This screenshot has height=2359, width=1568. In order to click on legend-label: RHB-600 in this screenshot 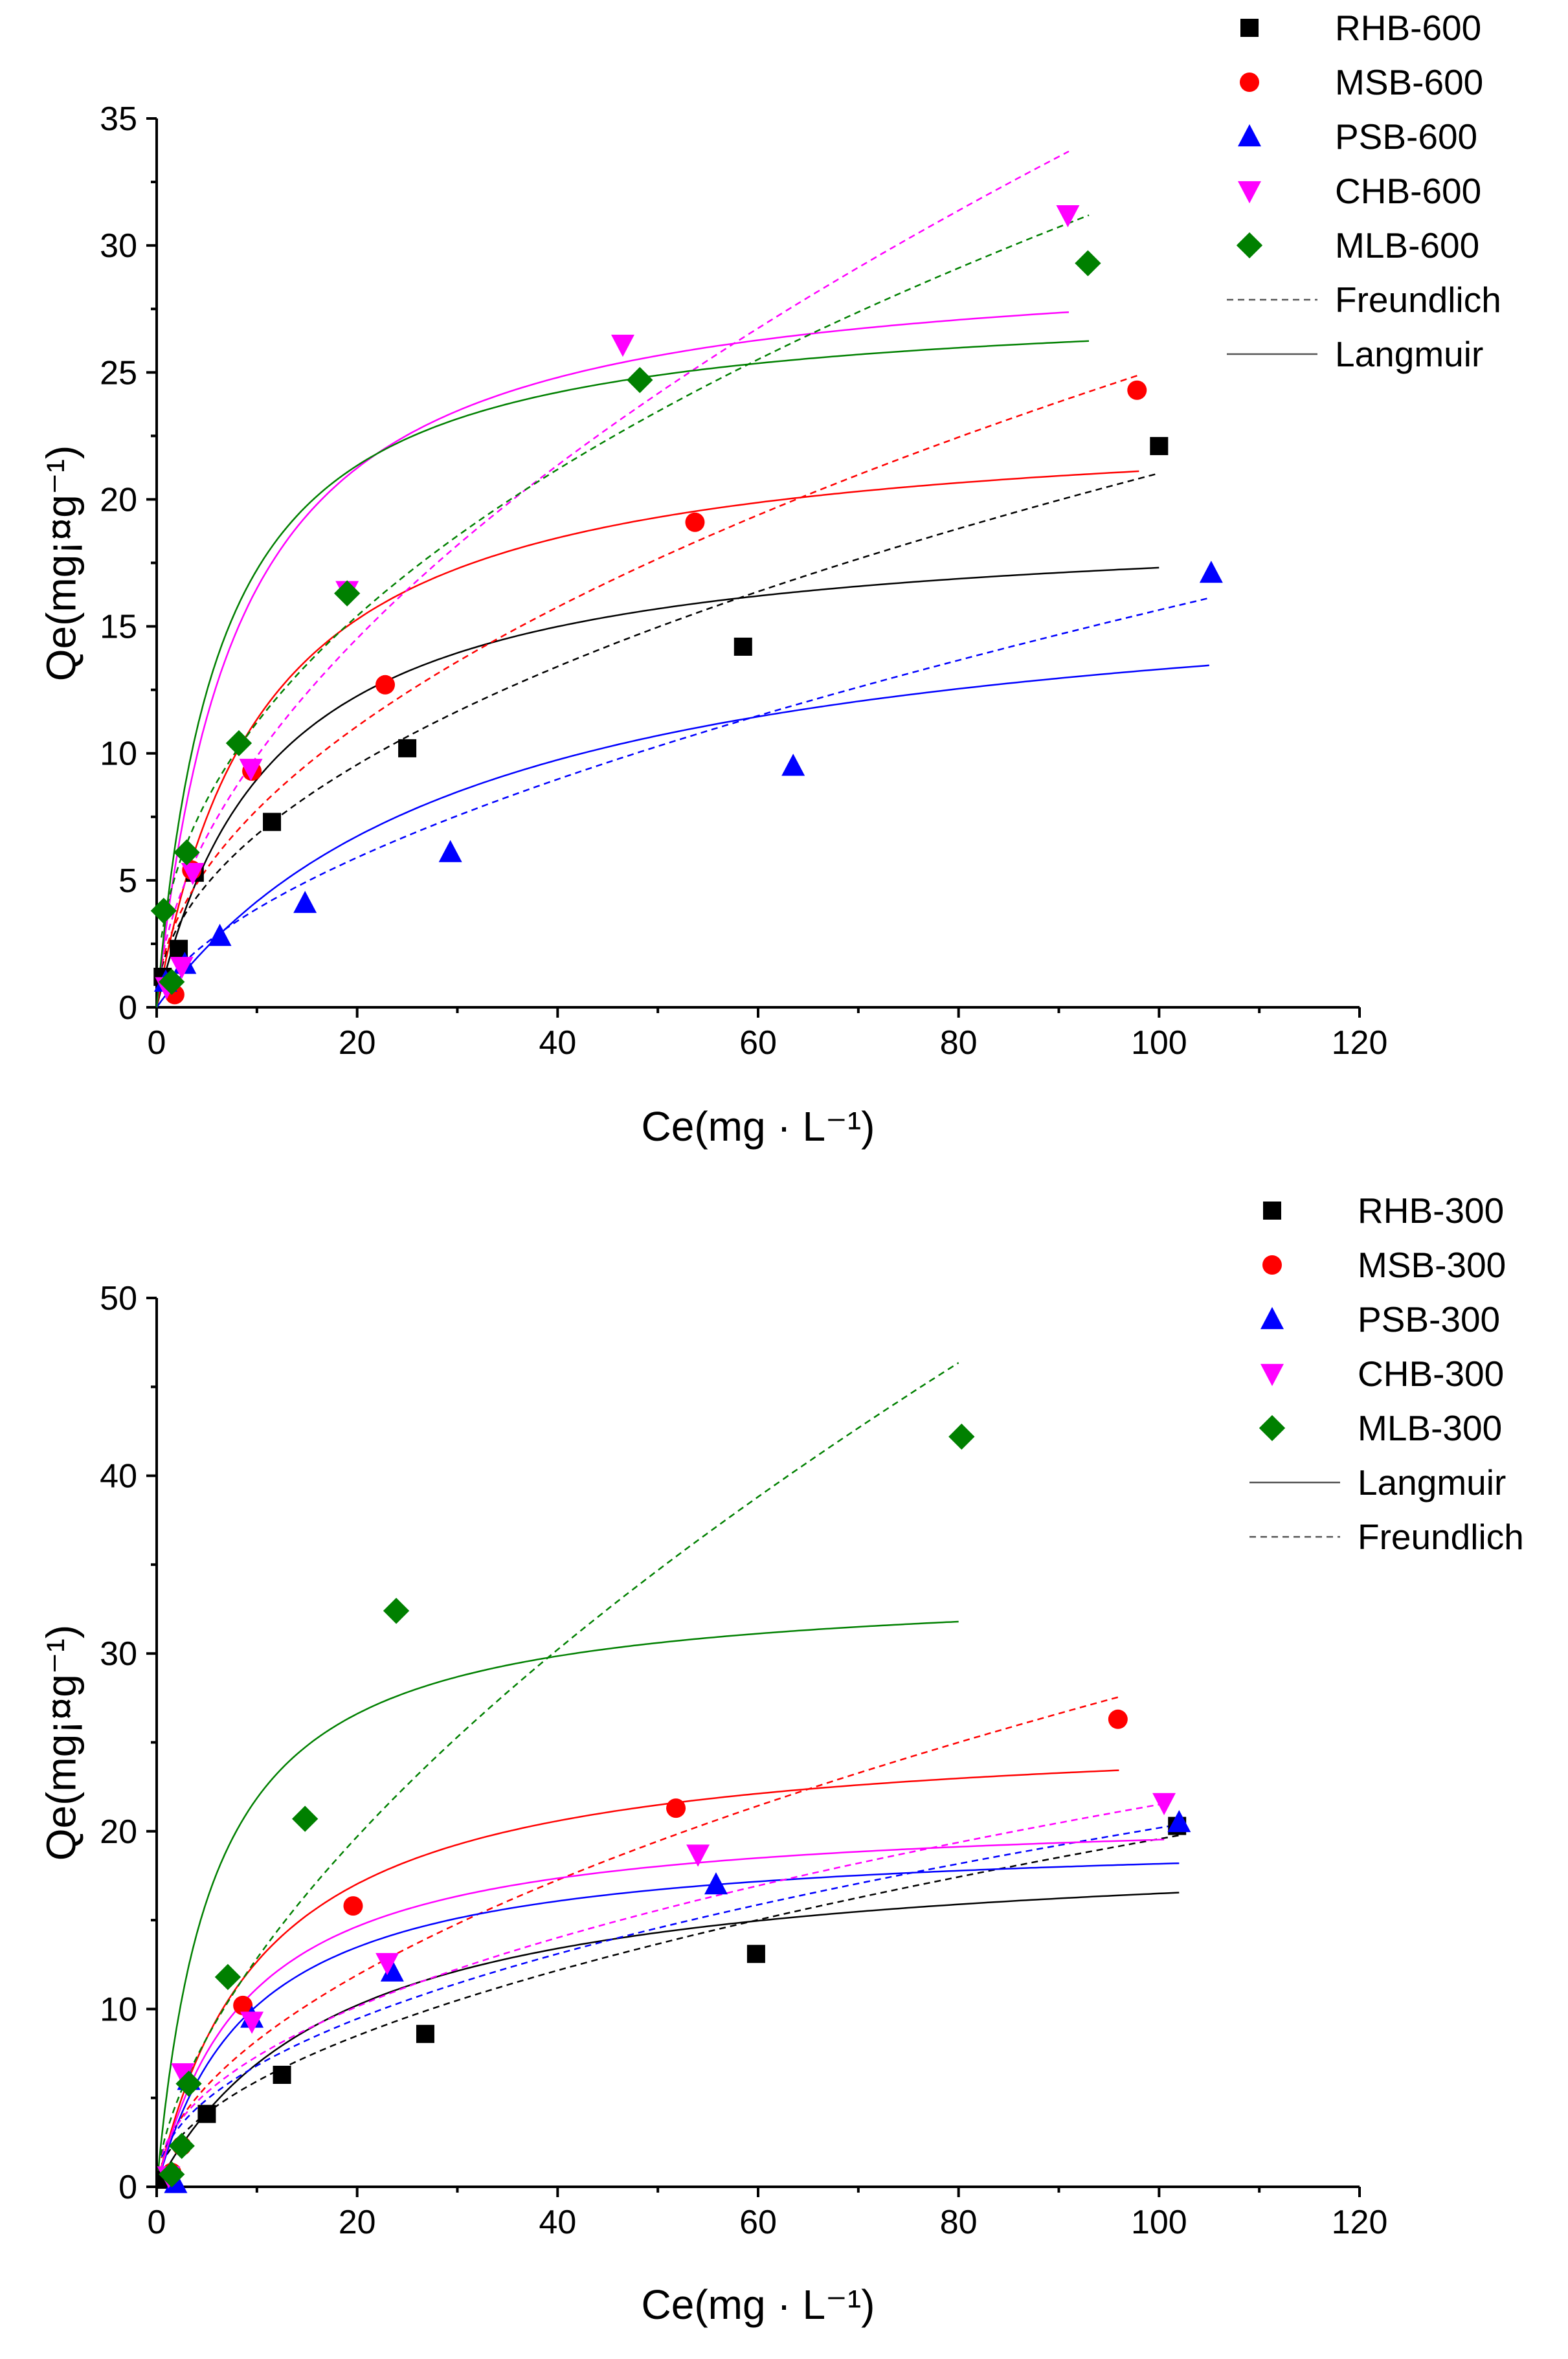, I will do `click(1408, 28)`.